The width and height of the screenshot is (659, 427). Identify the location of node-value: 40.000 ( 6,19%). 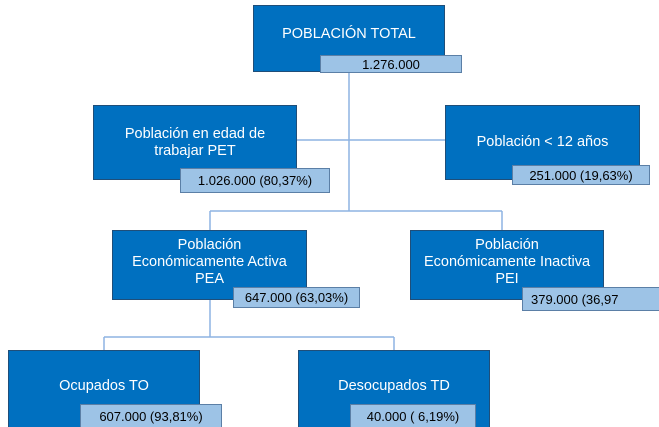
(413, 415).